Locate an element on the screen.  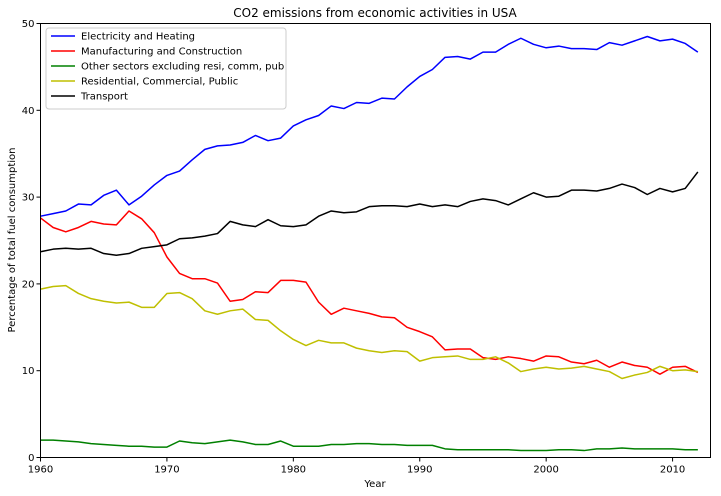
legend-entry-2: Other sectors excluding resi, comm, pub is located at coordinates (182, 67).